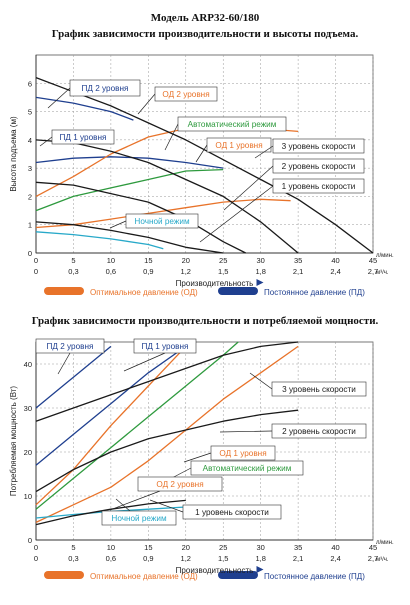 Image resolution: width=410 pixels, height=605 pixels. What do you see at coordinates (73, 558) in the screenshot?
I see `x2-tick-label: 0,3` at bounding box center [73, 558].